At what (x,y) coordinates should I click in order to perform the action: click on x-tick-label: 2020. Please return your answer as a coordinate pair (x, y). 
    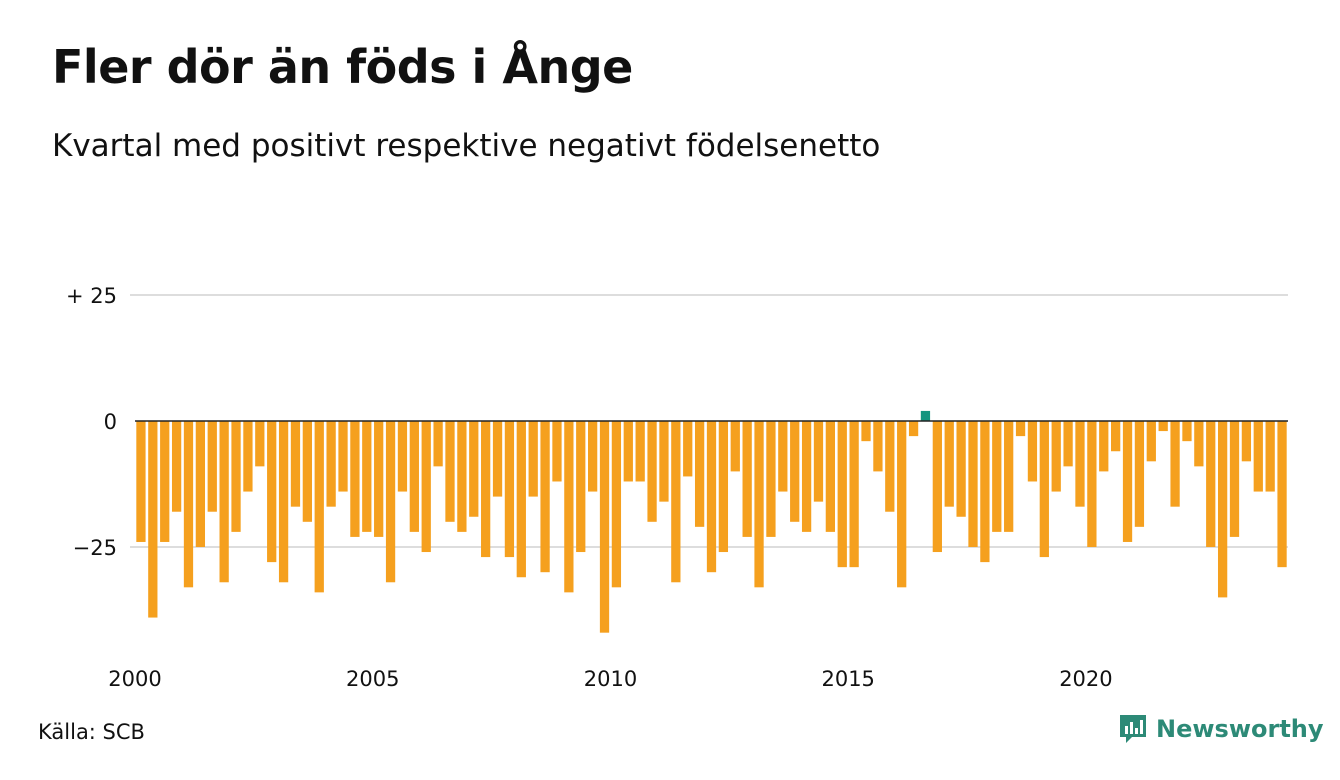
    Looking at the image, I should click on (1085, 679).